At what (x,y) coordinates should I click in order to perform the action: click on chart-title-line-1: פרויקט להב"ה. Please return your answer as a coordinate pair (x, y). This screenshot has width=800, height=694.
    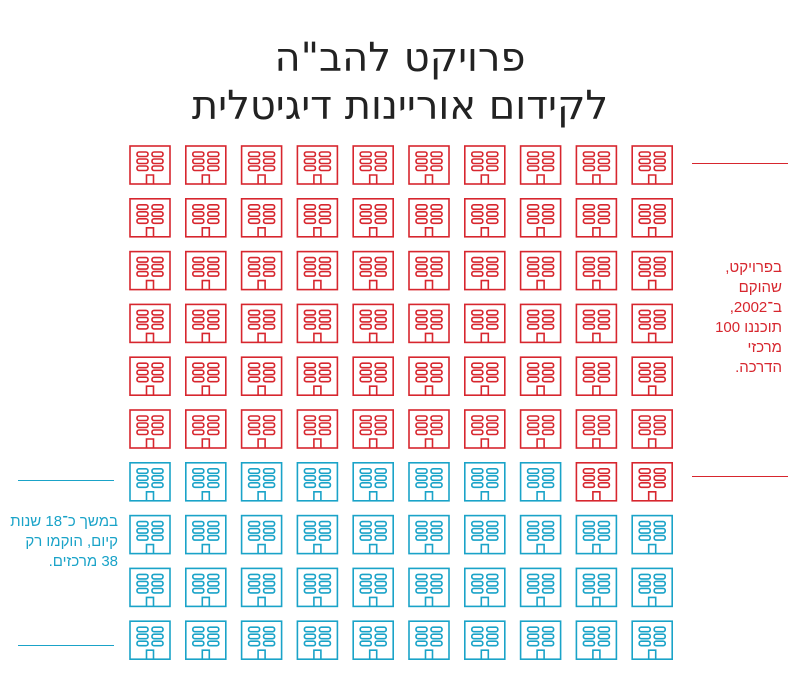
    Looking at the image, I should click on (400, 58).